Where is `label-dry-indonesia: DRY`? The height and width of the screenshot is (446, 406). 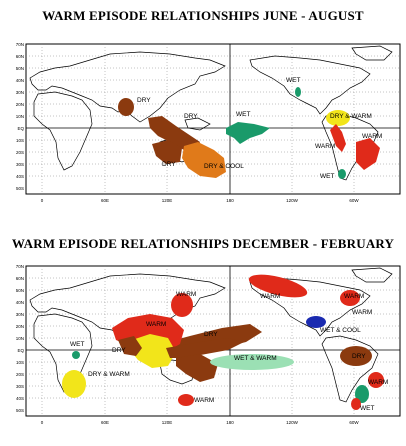
label-dry-indonesia: DRY is located at coordinates (191, 116).